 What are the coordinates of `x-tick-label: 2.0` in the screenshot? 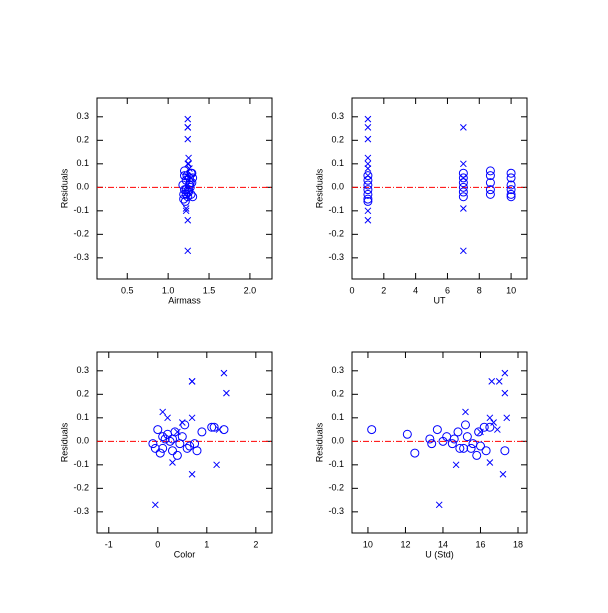 It's located at (250, 290).